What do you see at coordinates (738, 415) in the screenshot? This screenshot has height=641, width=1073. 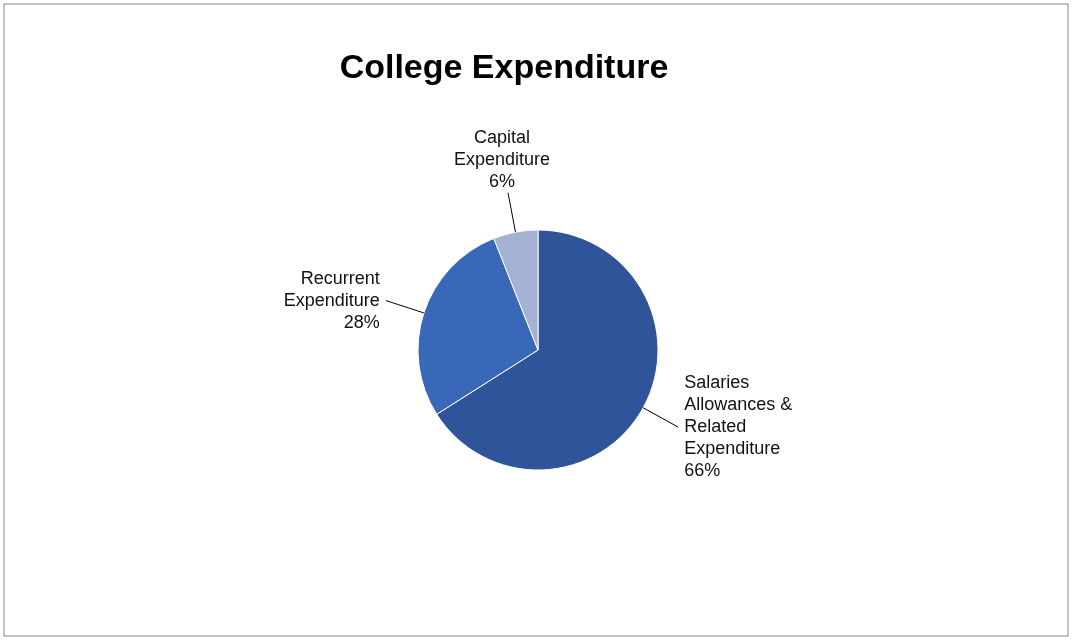 I see `slice-label: Salaries Allowances & Related Expenditure` at bounding box center [738, 415].